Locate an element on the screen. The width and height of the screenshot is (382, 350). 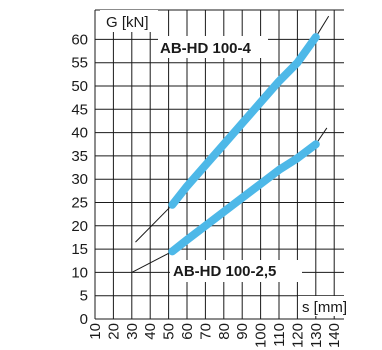
y-tick-label: 50 is located at coordinates (79, 86).